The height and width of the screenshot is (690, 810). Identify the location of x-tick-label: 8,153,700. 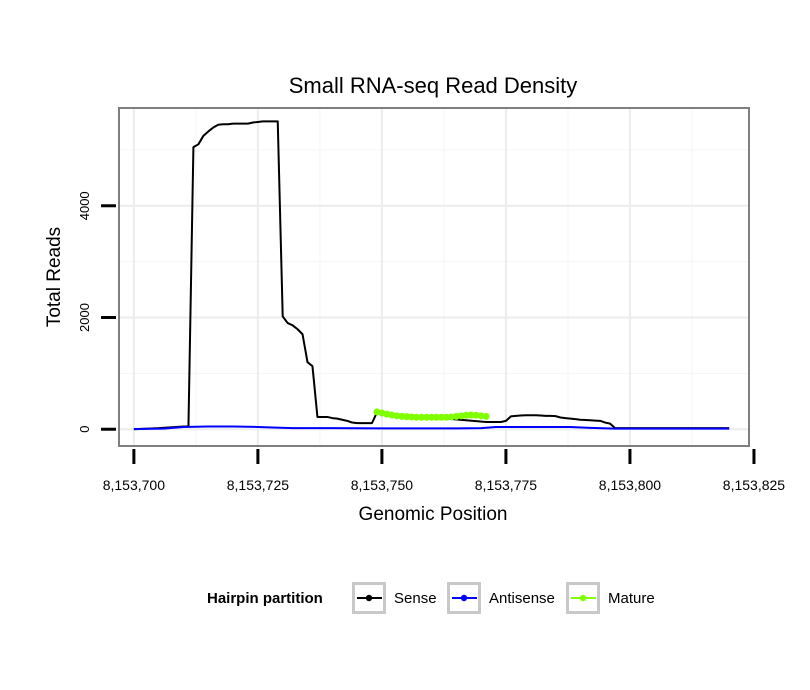
(134, 485).